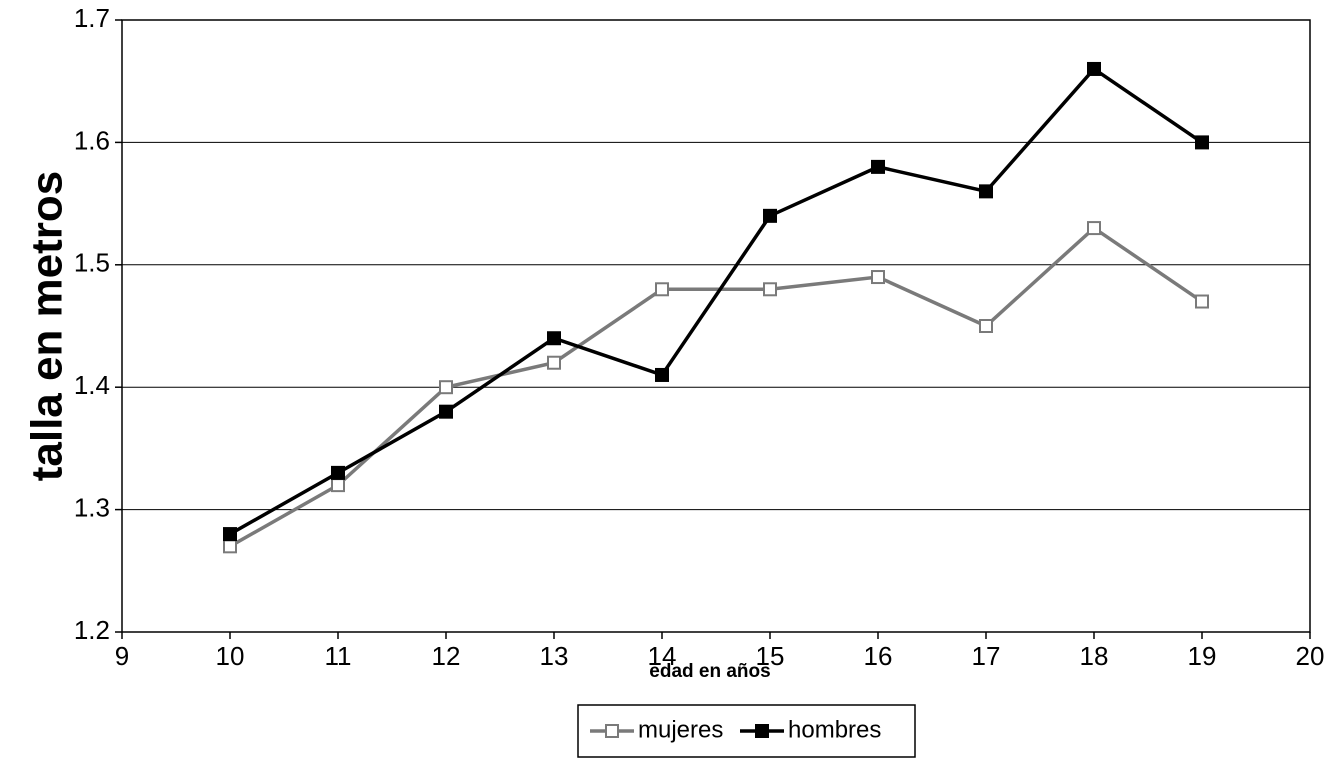  Describe the element at coordinates (680, 729) in the screenshot. I see `legend-label: mujeres` at that location.